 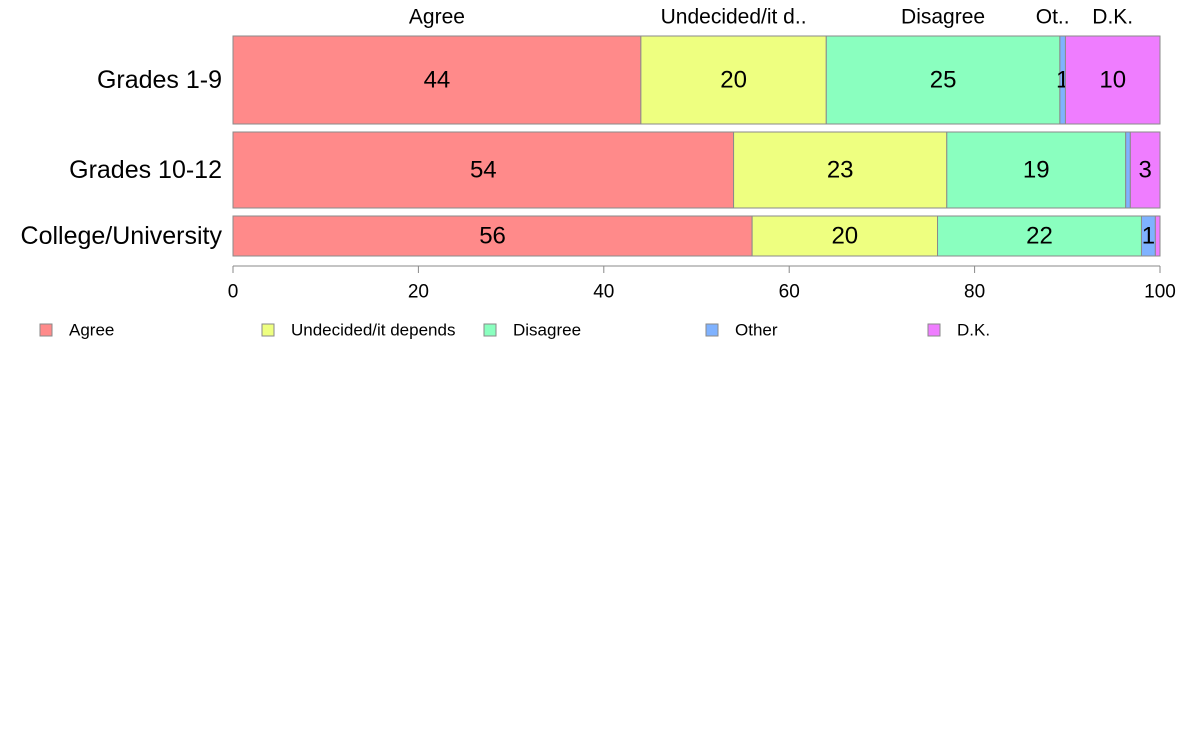 I want to click on segment-value-label: 44, so click(x=437, y=80).